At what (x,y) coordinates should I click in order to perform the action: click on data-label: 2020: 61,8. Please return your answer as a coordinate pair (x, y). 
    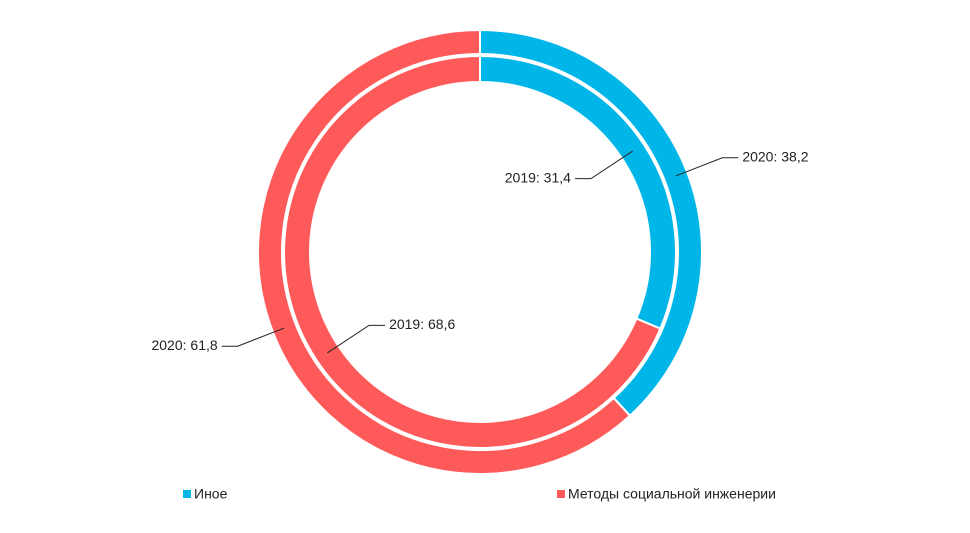
    Looking at the image, I should click on (184, 345).